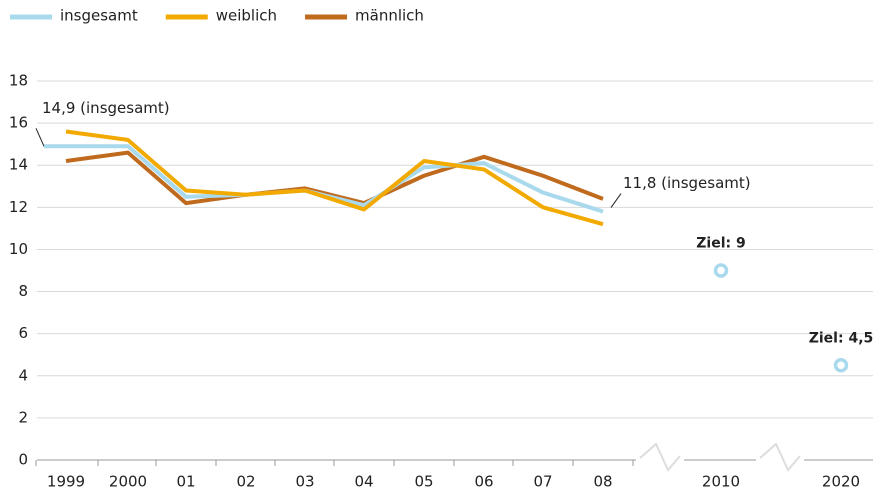 The image size is (873, 494). What do you see at coordinates (99, 16) in the screenshot?
I see `legend-label: insgesamt` at bounding box center [99, 16].